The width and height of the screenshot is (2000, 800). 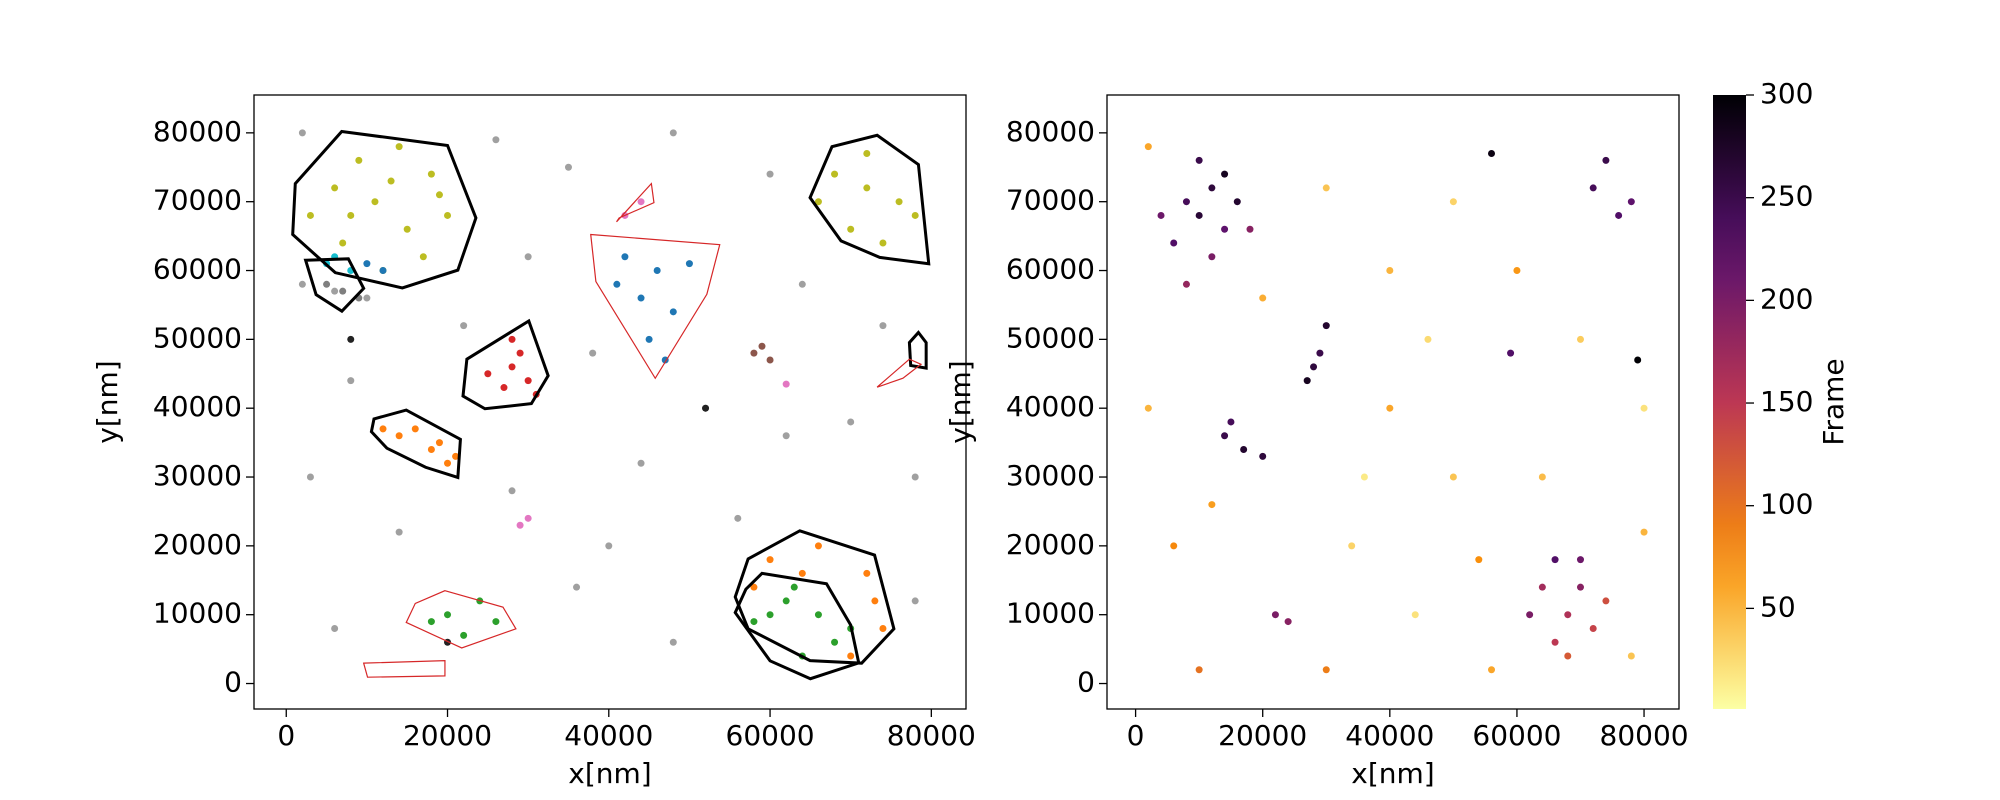 I want to click on y-axis-label: y[nm], so click(x=960, y=401).